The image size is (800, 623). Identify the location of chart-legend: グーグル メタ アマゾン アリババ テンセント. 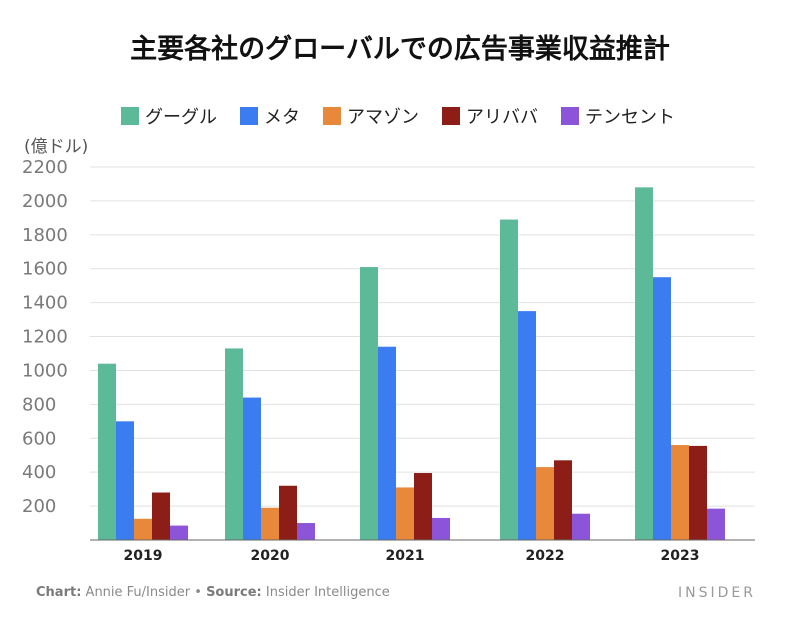
(409, 116).